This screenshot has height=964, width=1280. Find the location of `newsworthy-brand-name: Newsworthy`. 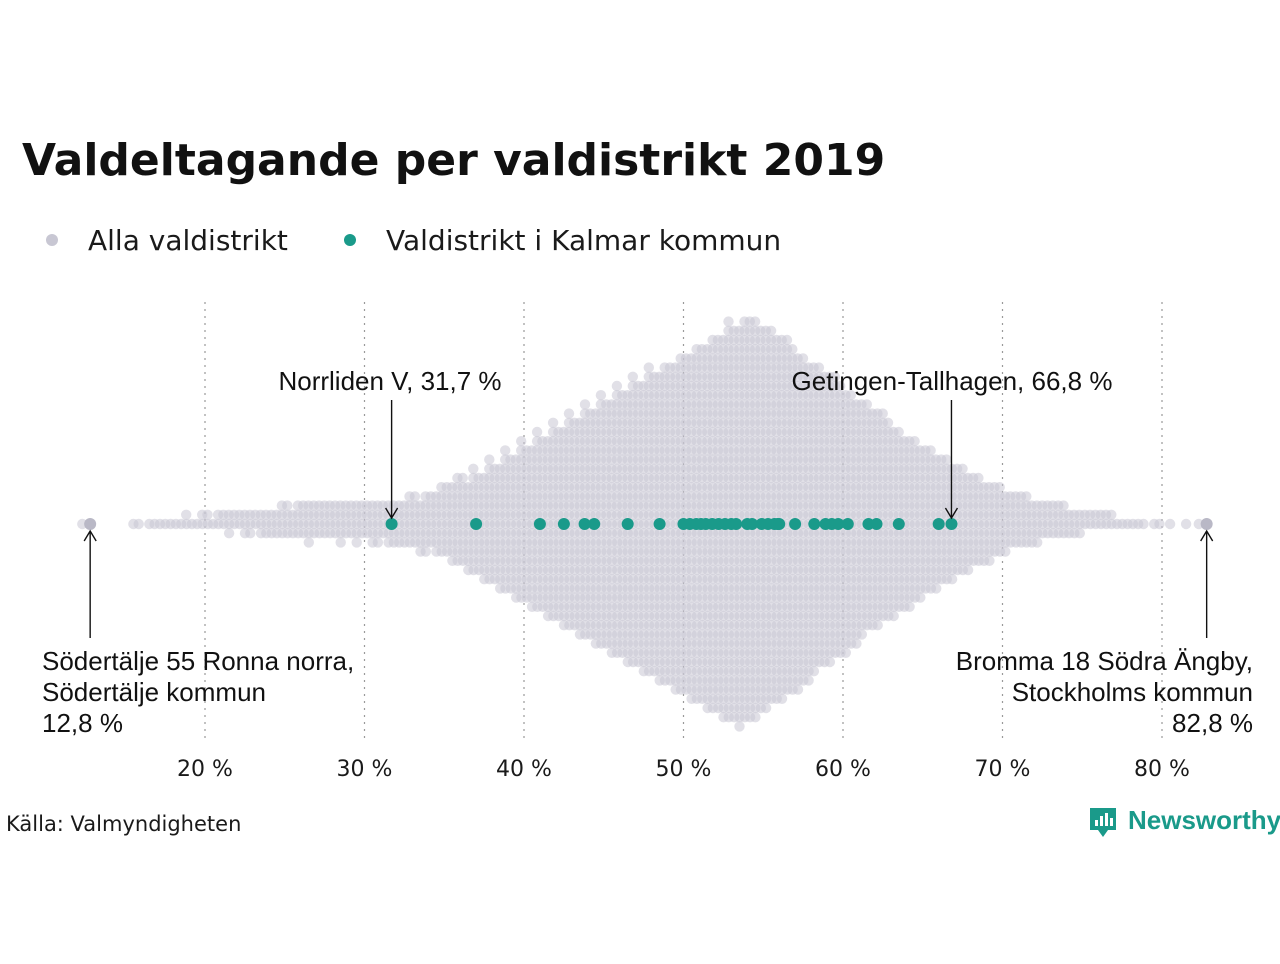

newsworthy-brand-name: Newsworthy is located at coordinates (1204, 820).